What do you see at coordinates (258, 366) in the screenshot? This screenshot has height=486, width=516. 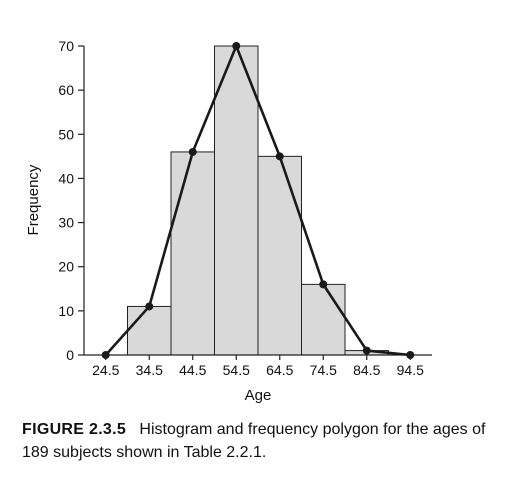 I see `x-axis-ticks: 24.5 34.5 44.5 54.5 64.5 74.5 84.5 94.5` at bounding box center [258, 366].